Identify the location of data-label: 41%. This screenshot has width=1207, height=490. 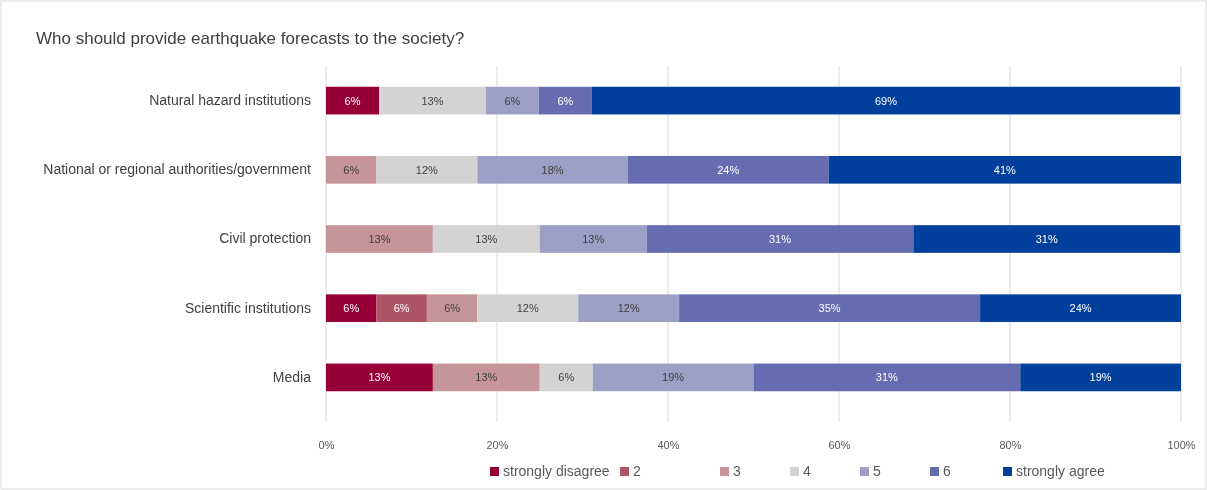
(1005, 169).